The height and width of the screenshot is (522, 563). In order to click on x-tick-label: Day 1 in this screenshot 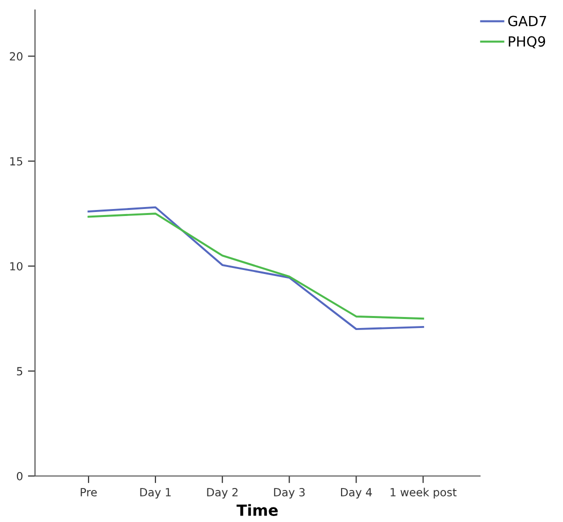, I will do `click(155, 493)`.